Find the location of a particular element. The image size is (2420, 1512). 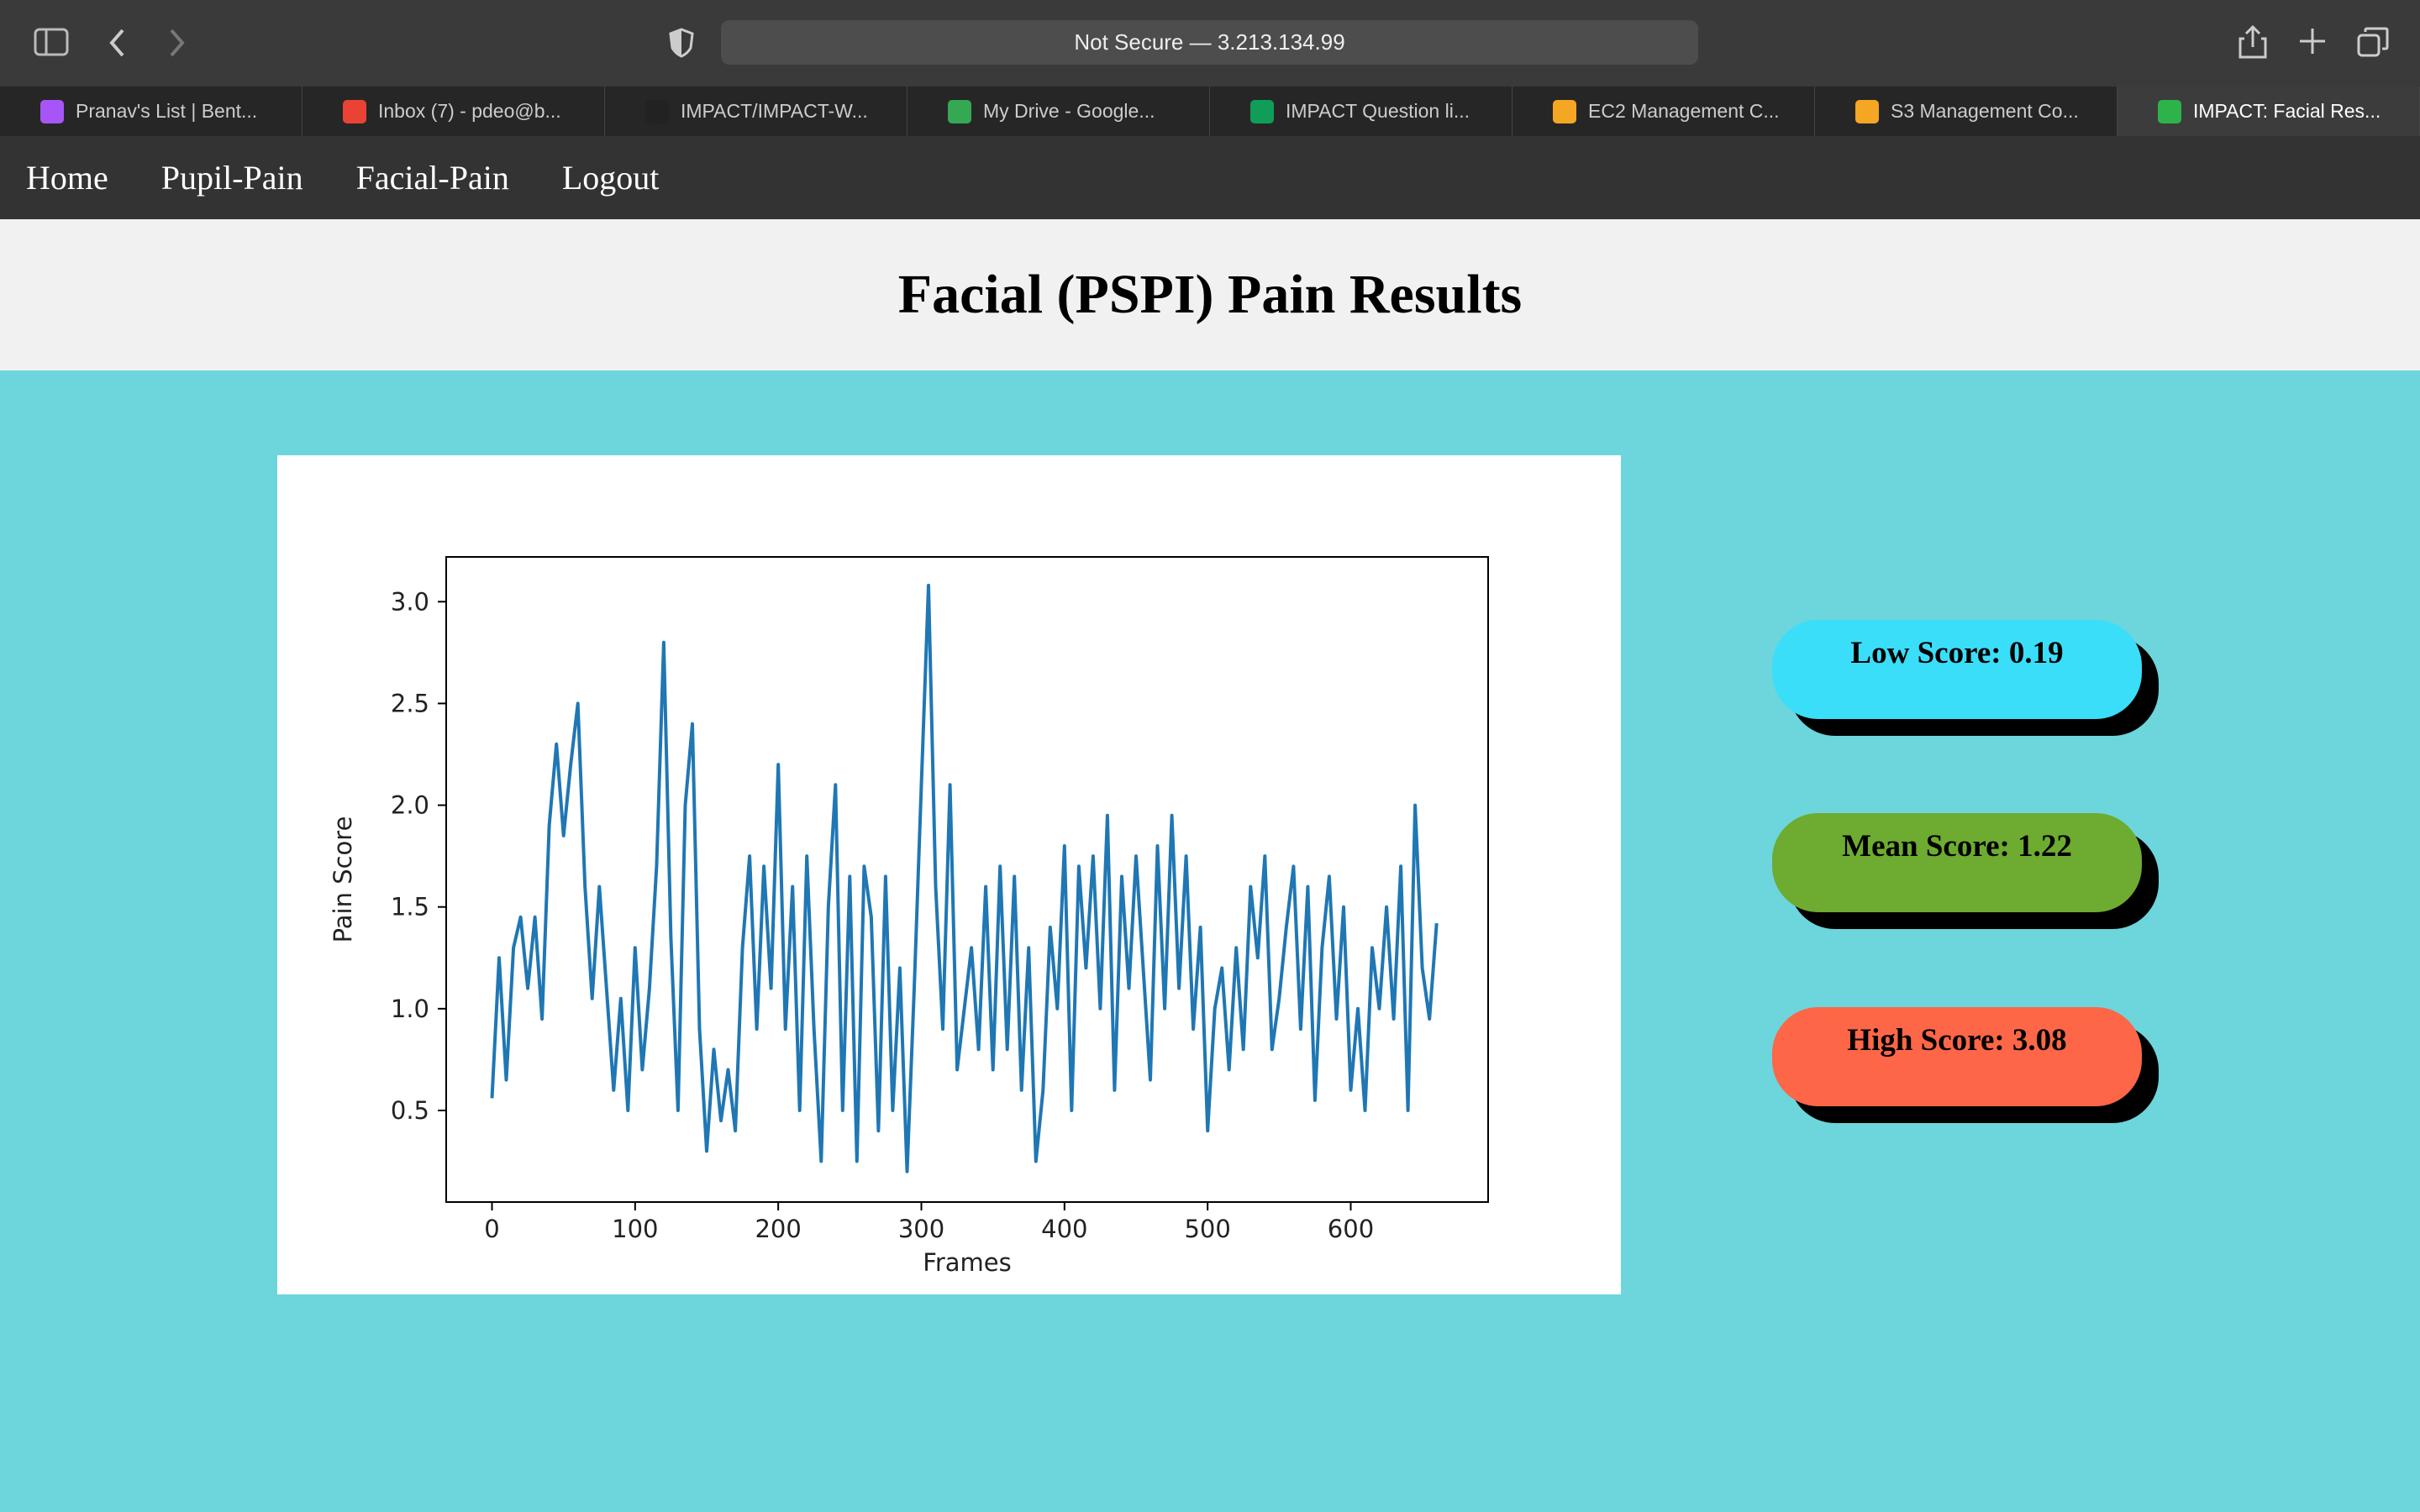

tabs-overview-button is located at coordinates (2373, 42).